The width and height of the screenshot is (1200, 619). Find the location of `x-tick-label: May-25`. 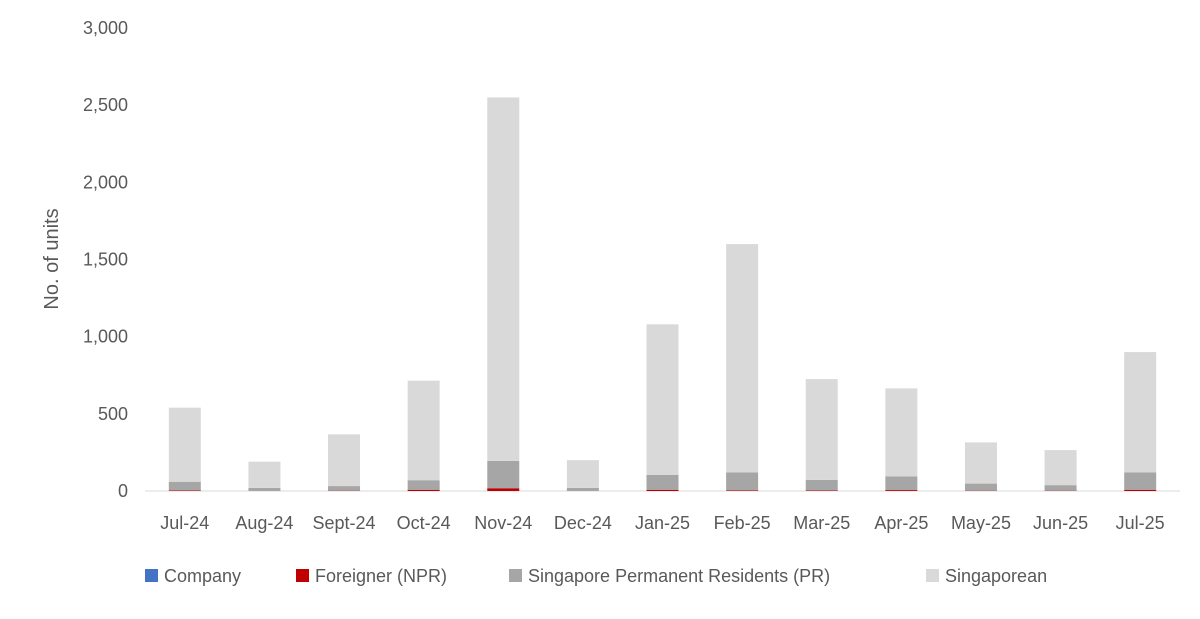

x-tick-label: May-25 is located at coordinates (981, 523).